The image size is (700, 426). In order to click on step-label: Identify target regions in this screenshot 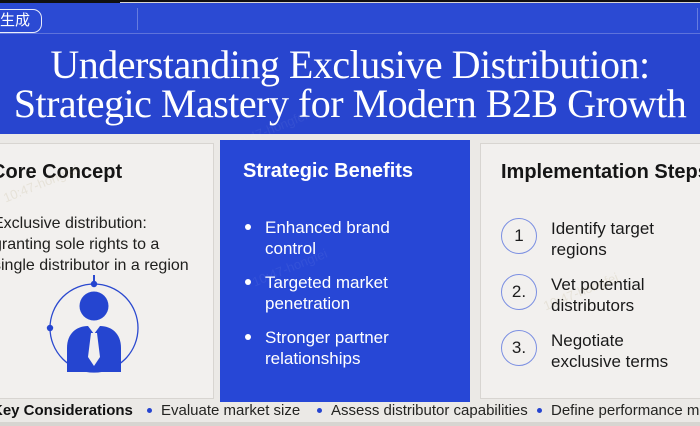, I will do `click(603, 239)`.